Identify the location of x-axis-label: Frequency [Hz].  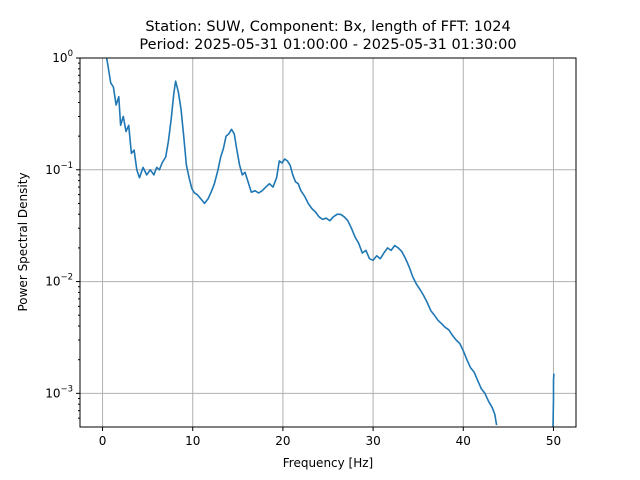
(328, 463).